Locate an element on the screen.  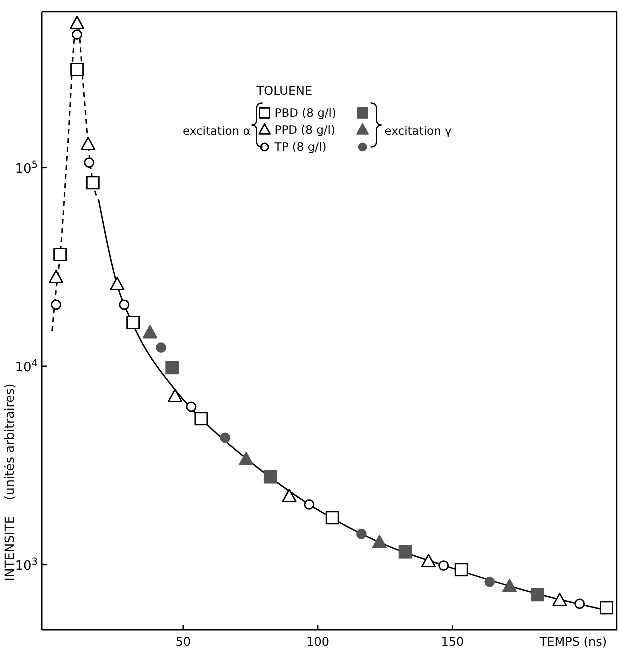
legend-label: TP (8 g/l) is located at coordinates (300, 147).